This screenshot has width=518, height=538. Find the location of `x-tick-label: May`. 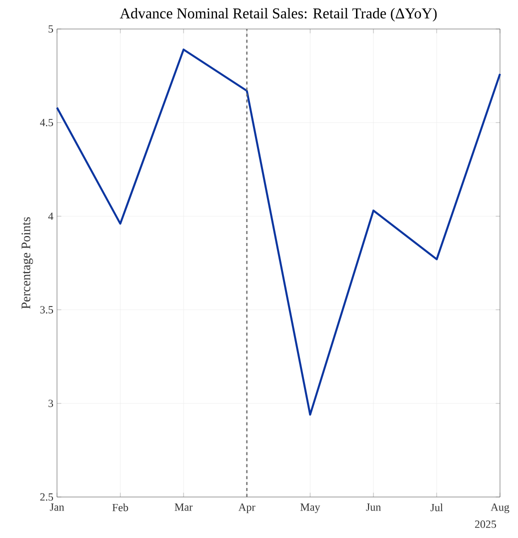

x-tick-label: May is located at coordinates (310, 509).